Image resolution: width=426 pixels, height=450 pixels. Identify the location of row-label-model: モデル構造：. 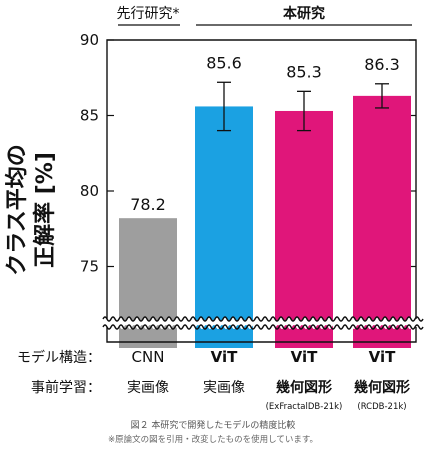
(59, 357).